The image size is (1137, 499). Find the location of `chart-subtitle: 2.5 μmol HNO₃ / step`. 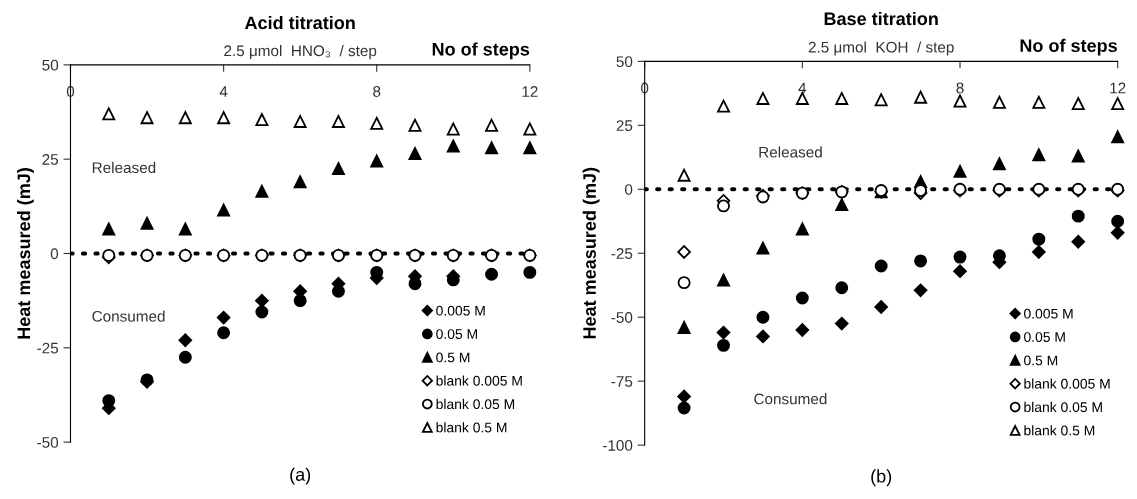

chart-subtitle: 2.5 μmol HNO₃ / step is located at coordinates (300, 52).